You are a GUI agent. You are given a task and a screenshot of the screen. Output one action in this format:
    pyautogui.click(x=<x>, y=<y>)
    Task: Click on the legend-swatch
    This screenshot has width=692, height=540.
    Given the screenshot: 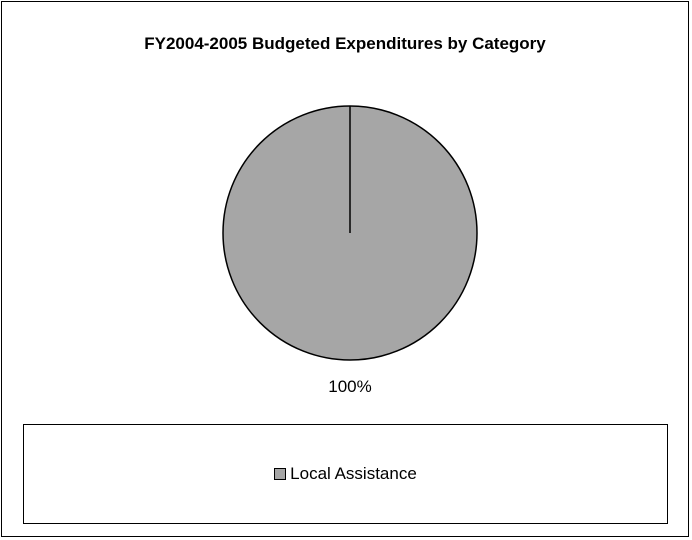 What is the action you would take?
    pyautogui.click(x=280, y=474)
    